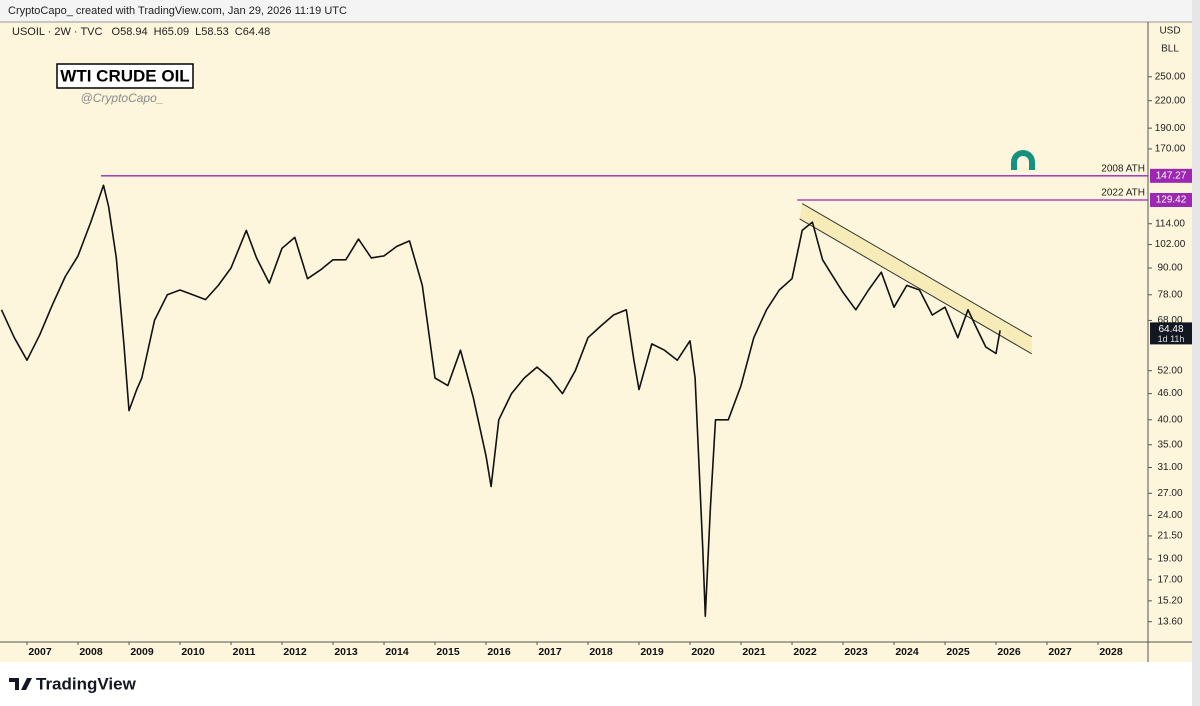  What do you see at coordinates (176, 32) in the screenshot?
I see `ohlc-value: 65.09` at bounding box center [176, 32].